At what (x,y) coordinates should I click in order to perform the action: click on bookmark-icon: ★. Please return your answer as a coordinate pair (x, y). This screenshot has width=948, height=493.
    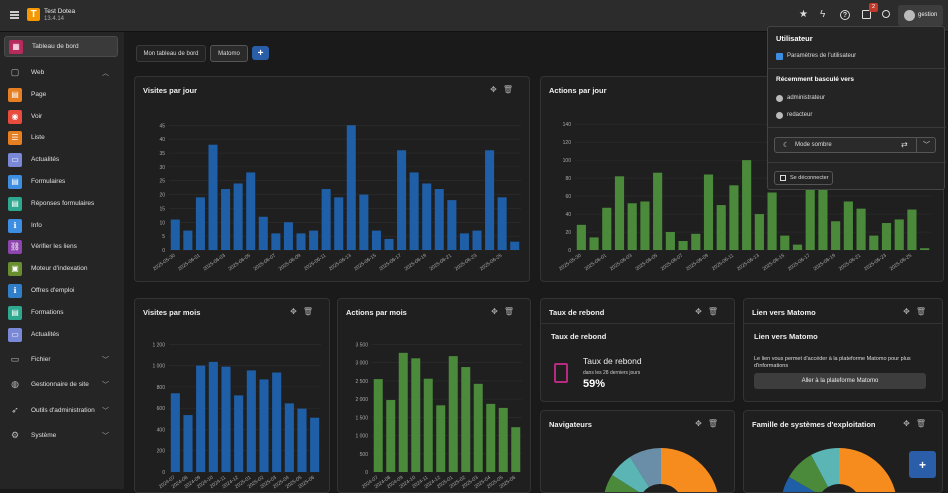
    Looking at the image, I should click on (803, 14).